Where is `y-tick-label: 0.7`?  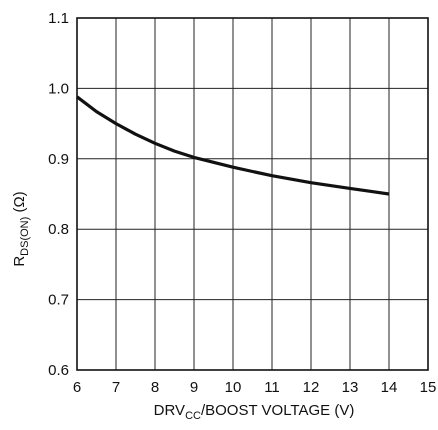 y-tick-label: 0.7 is located at coordinates (58, 300).